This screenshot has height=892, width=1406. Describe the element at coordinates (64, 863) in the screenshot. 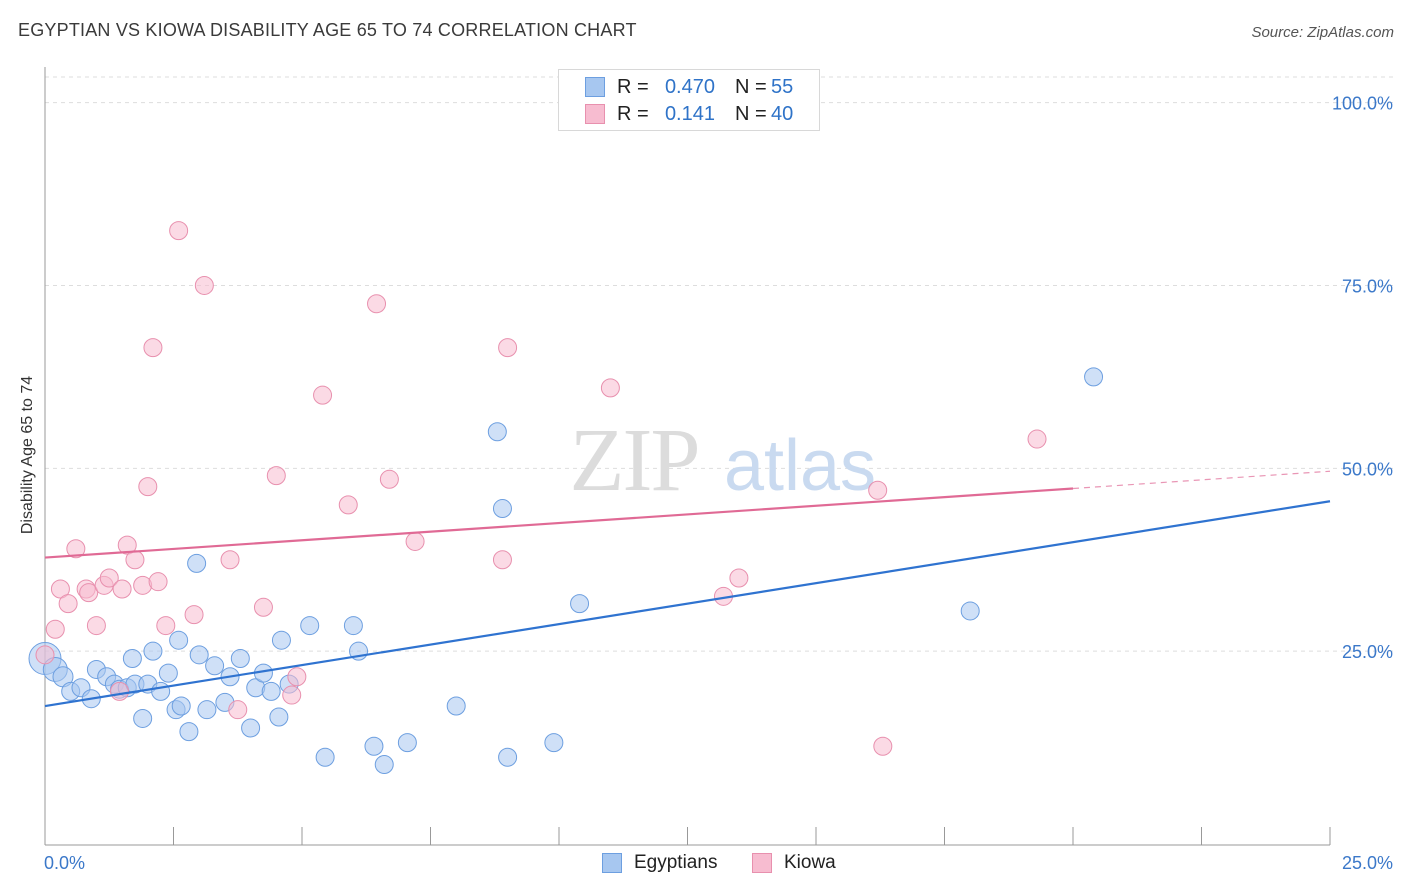

I see `x-tick-label: 0.0%` at that location.